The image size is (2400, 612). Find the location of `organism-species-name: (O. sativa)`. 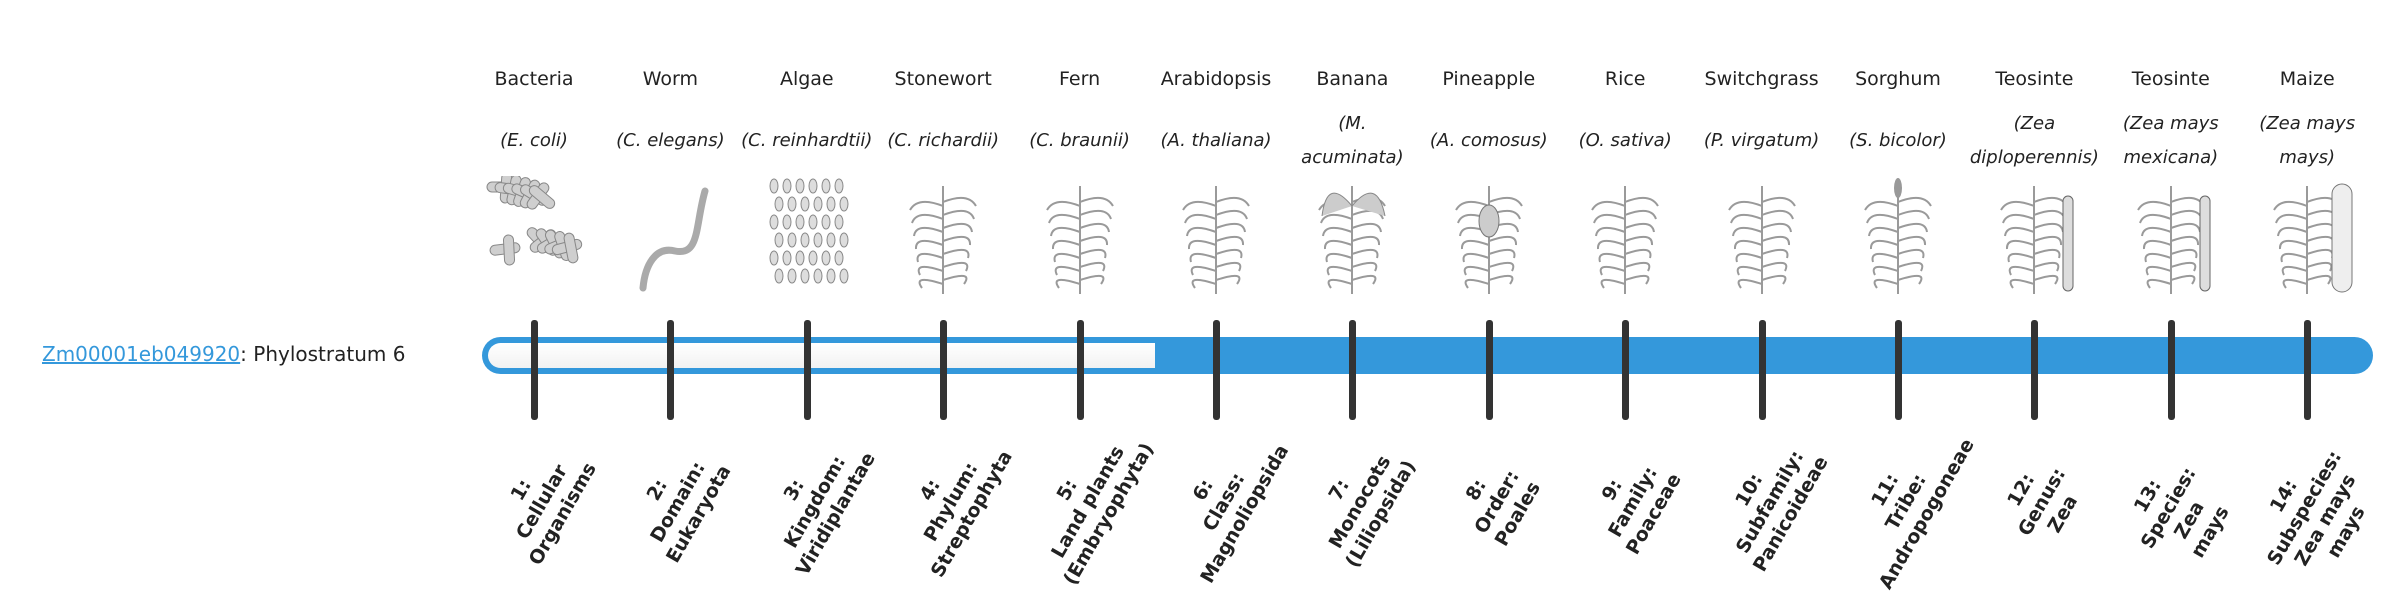

organism-species-name: (O. sativa) is located at coordinates (1625, 141).